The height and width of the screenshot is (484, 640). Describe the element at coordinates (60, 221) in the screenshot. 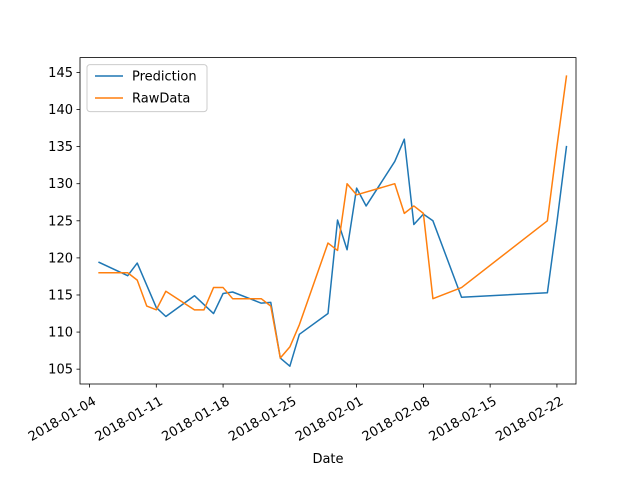

I see `y-tick-label: 125` at that location.